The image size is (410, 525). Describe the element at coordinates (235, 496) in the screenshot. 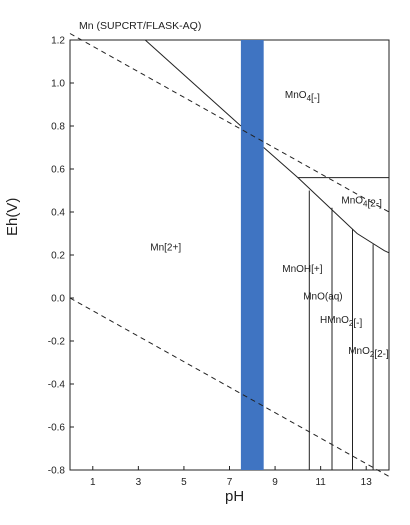

I see `x-axis-label: pH` at that location.